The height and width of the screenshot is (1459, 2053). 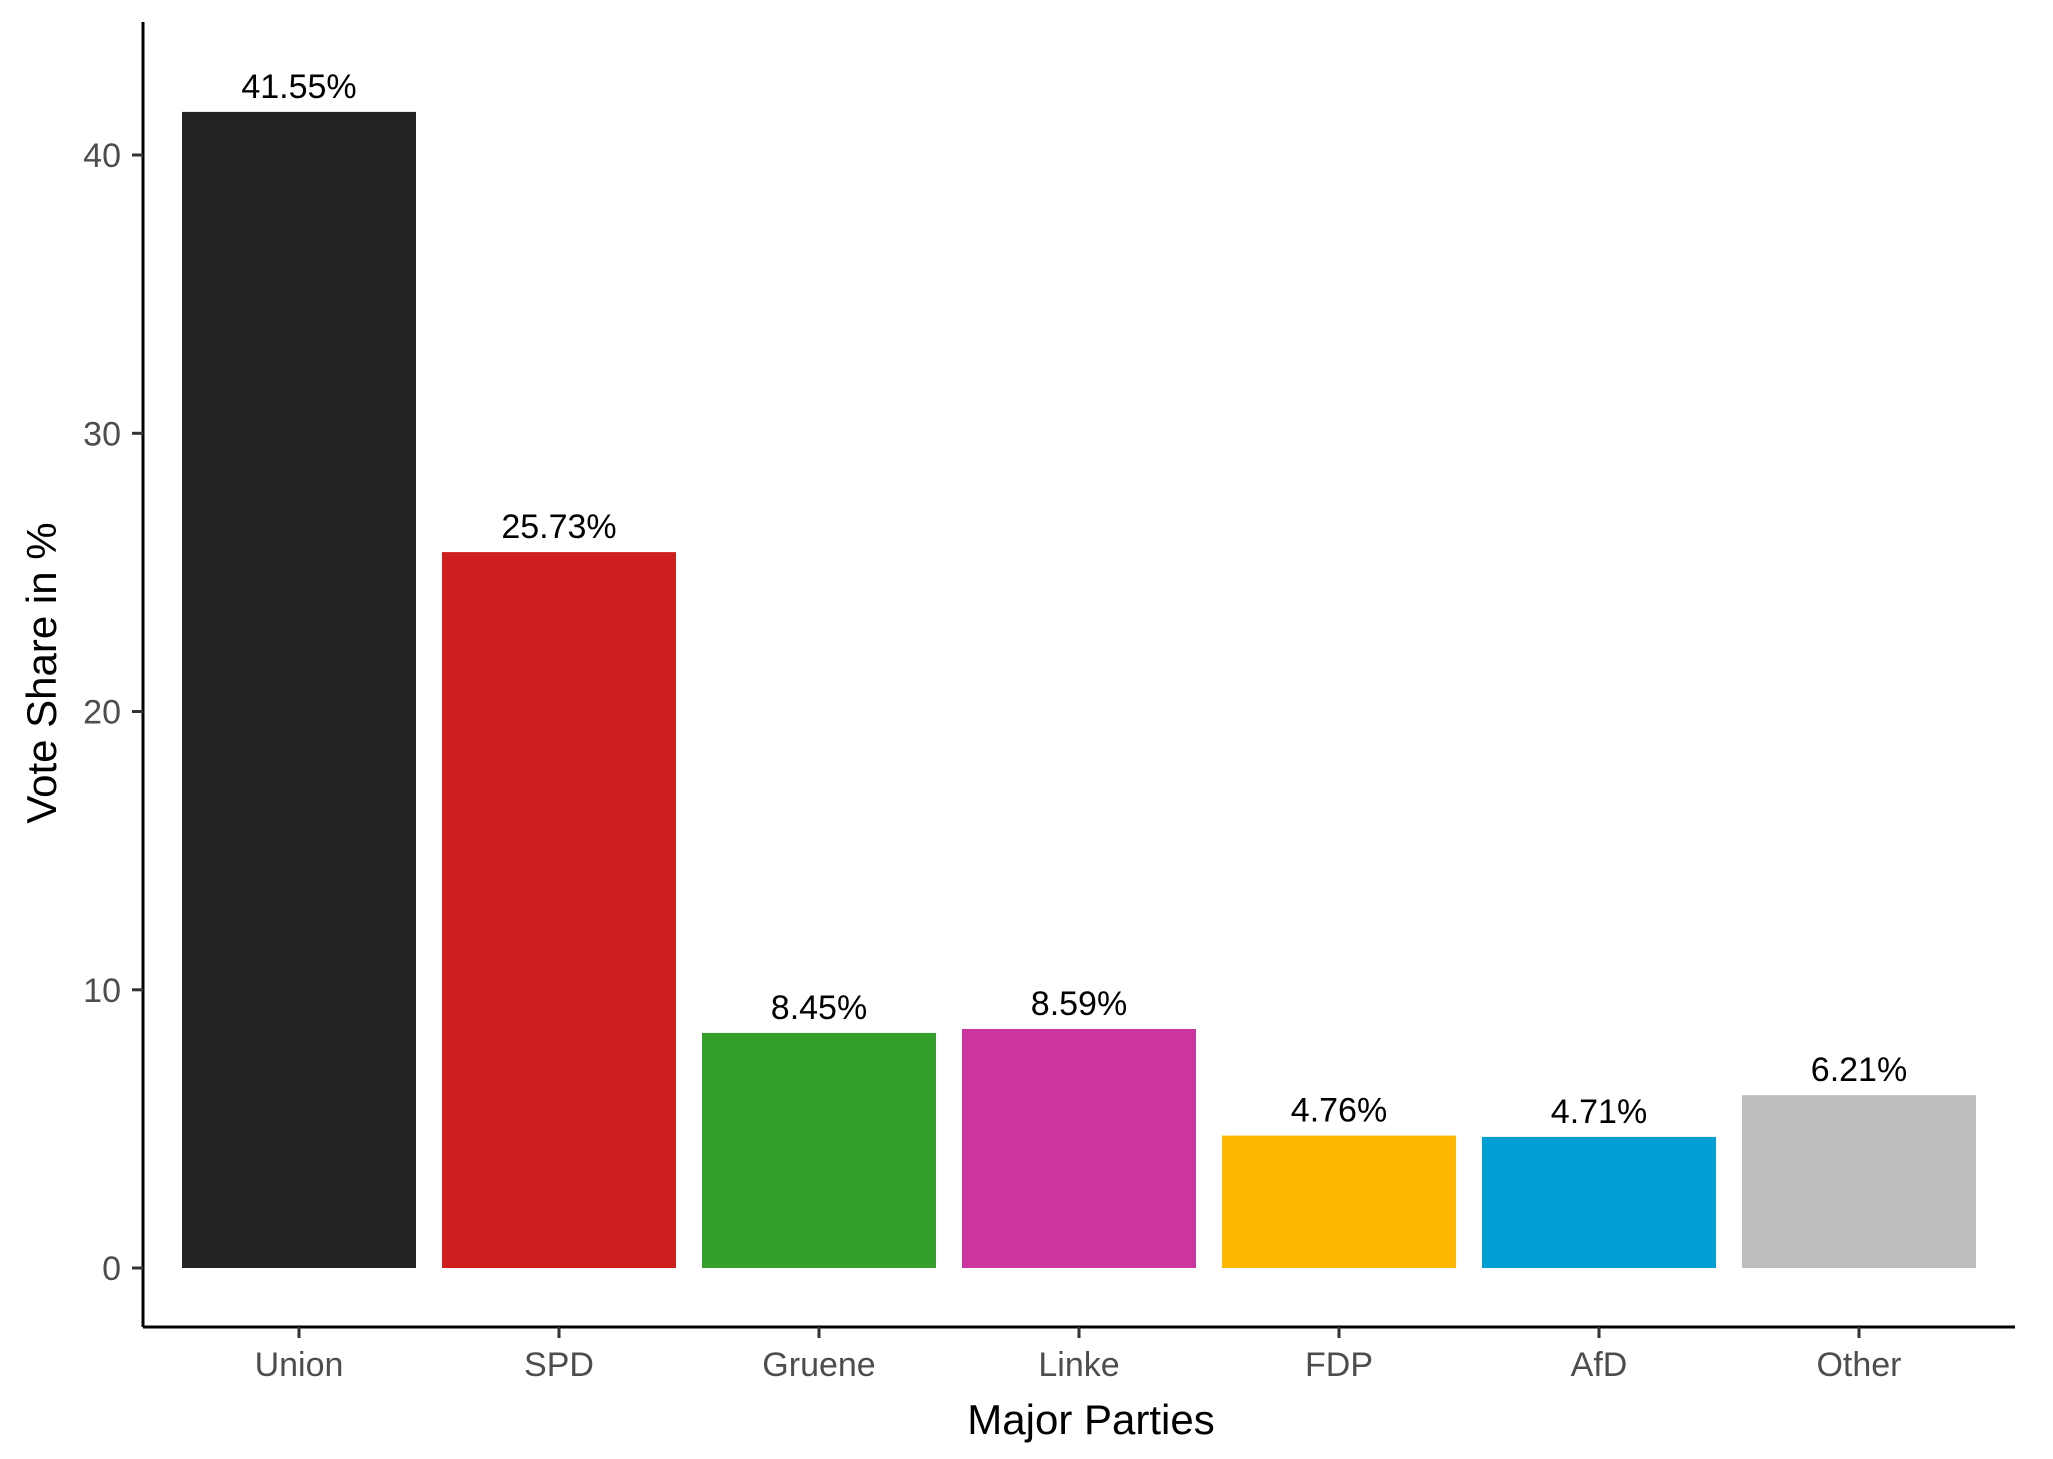 I want to click on data-label-other: 6.21%, so click(x=1859, y=1070).